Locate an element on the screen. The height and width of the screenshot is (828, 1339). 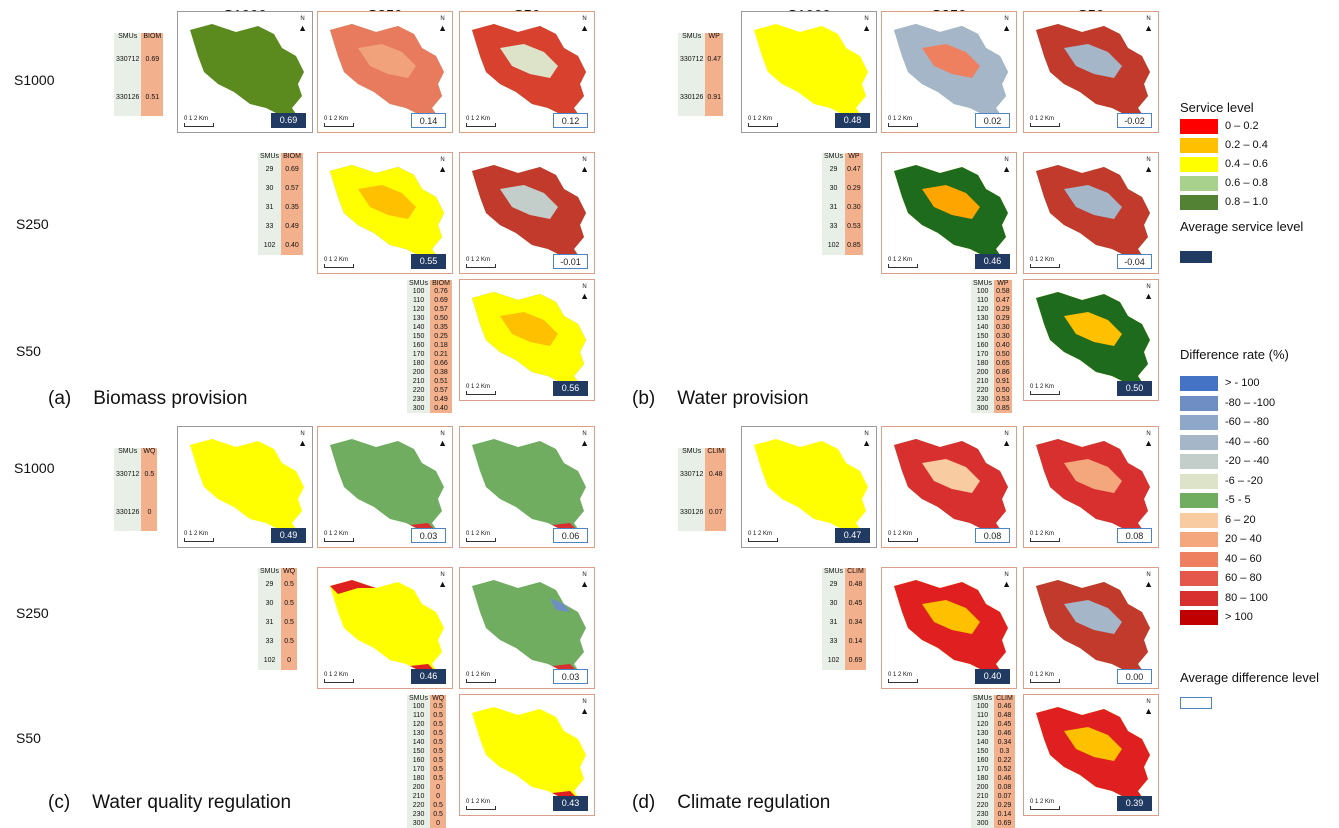
smu-id-cell: 170 is located at coordinates (983, 354).